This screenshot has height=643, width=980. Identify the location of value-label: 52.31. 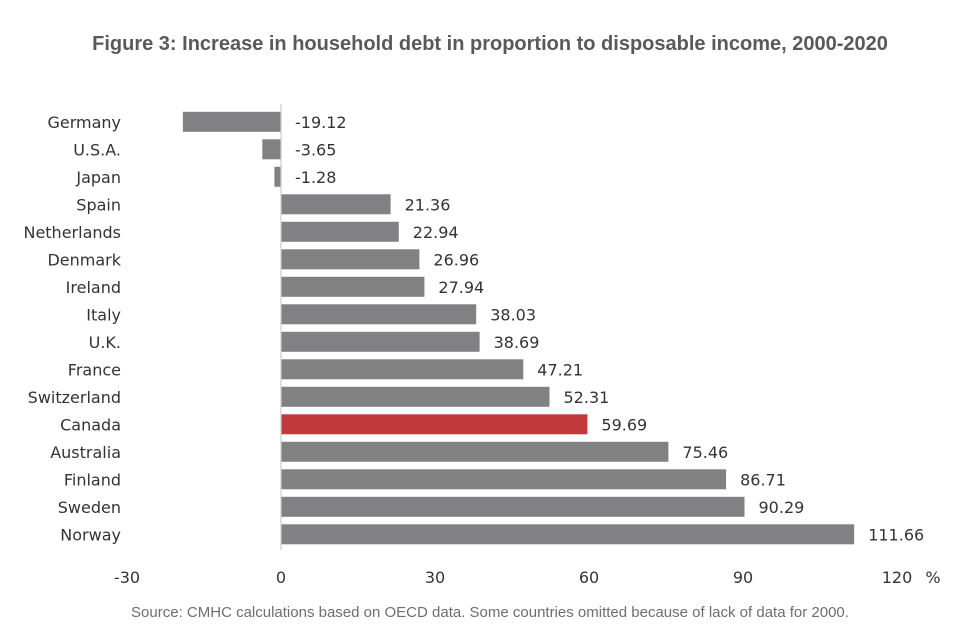
(587, 397).